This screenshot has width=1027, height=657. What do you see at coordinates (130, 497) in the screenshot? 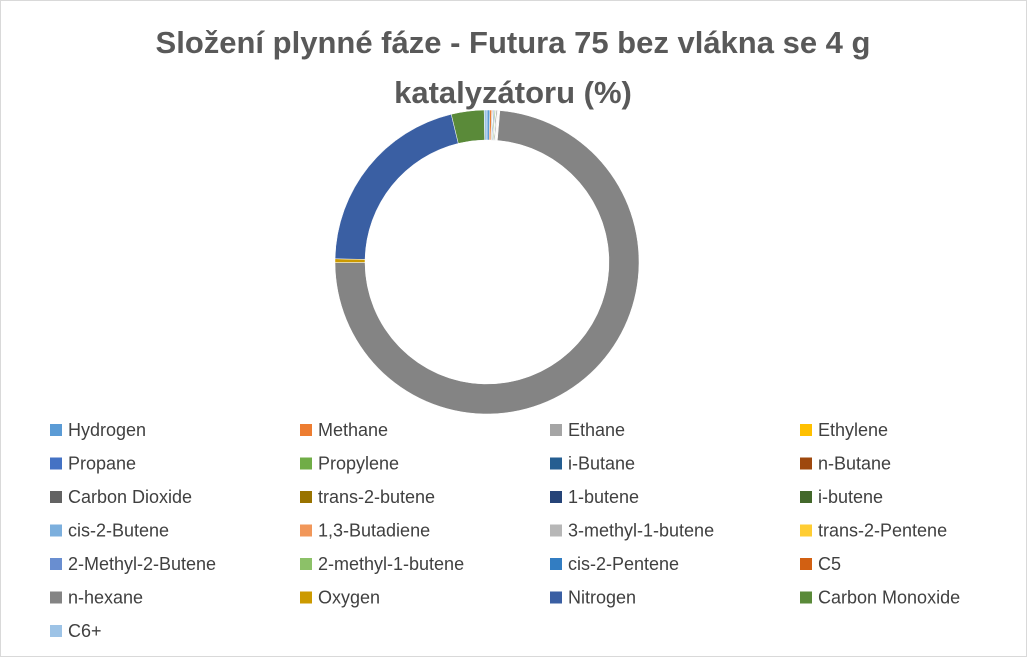
I see `legend-label: Carbon Dioxide` at bounding box center [130, 497].